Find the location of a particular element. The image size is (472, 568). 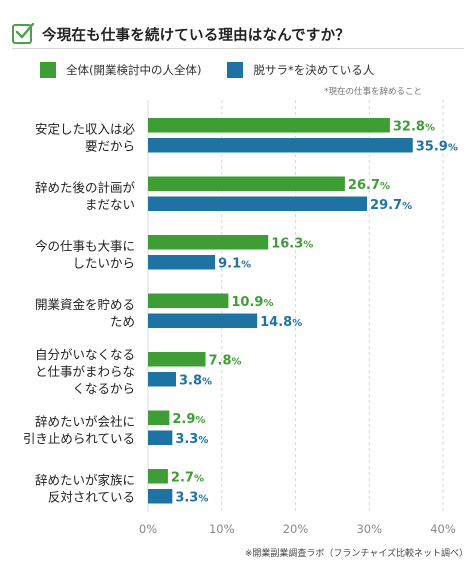

legend: 全体(開業検討中の人全体) 脱サラ*を決めている人 is located at coordinates (220, 70).